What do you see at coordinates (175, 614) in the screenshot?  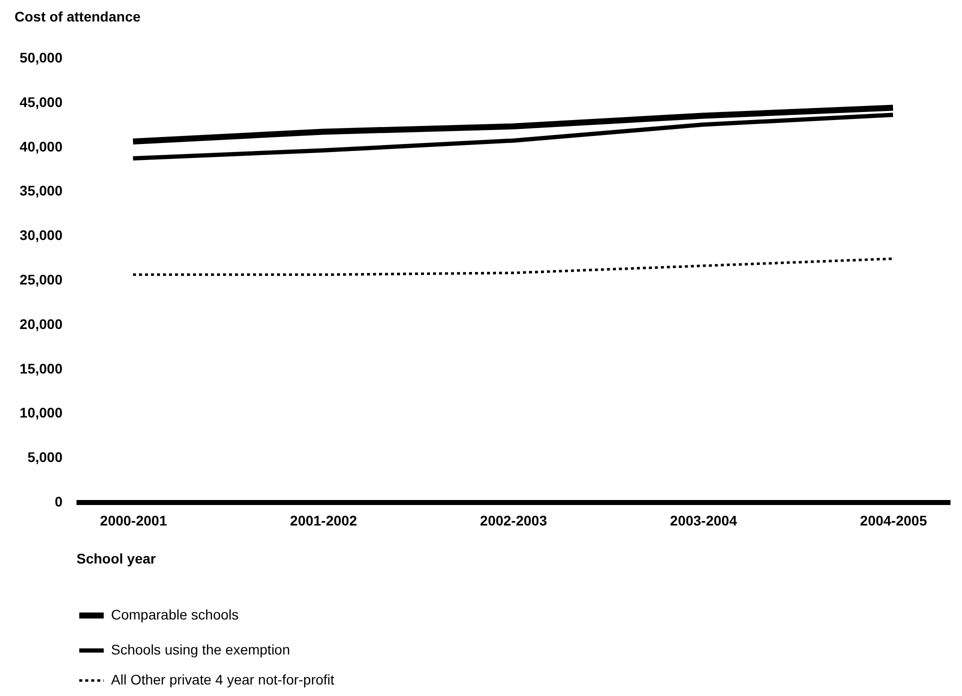 I see `legend-label: Comparable schools` at bounding box center [175, 614].